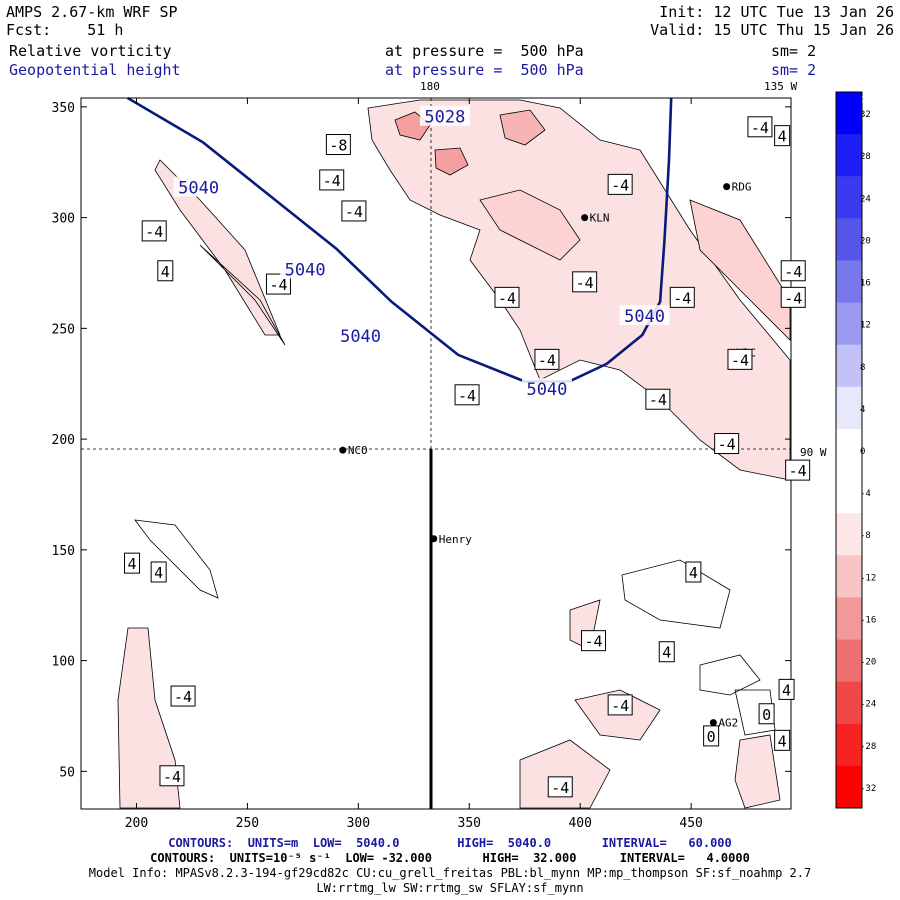 This screenshot has width=900, height=900. What do you see at coordinates (865, 241) in the screenshot?
I see `colorbar-tick-label: 20` at bounding box center [865, 241].